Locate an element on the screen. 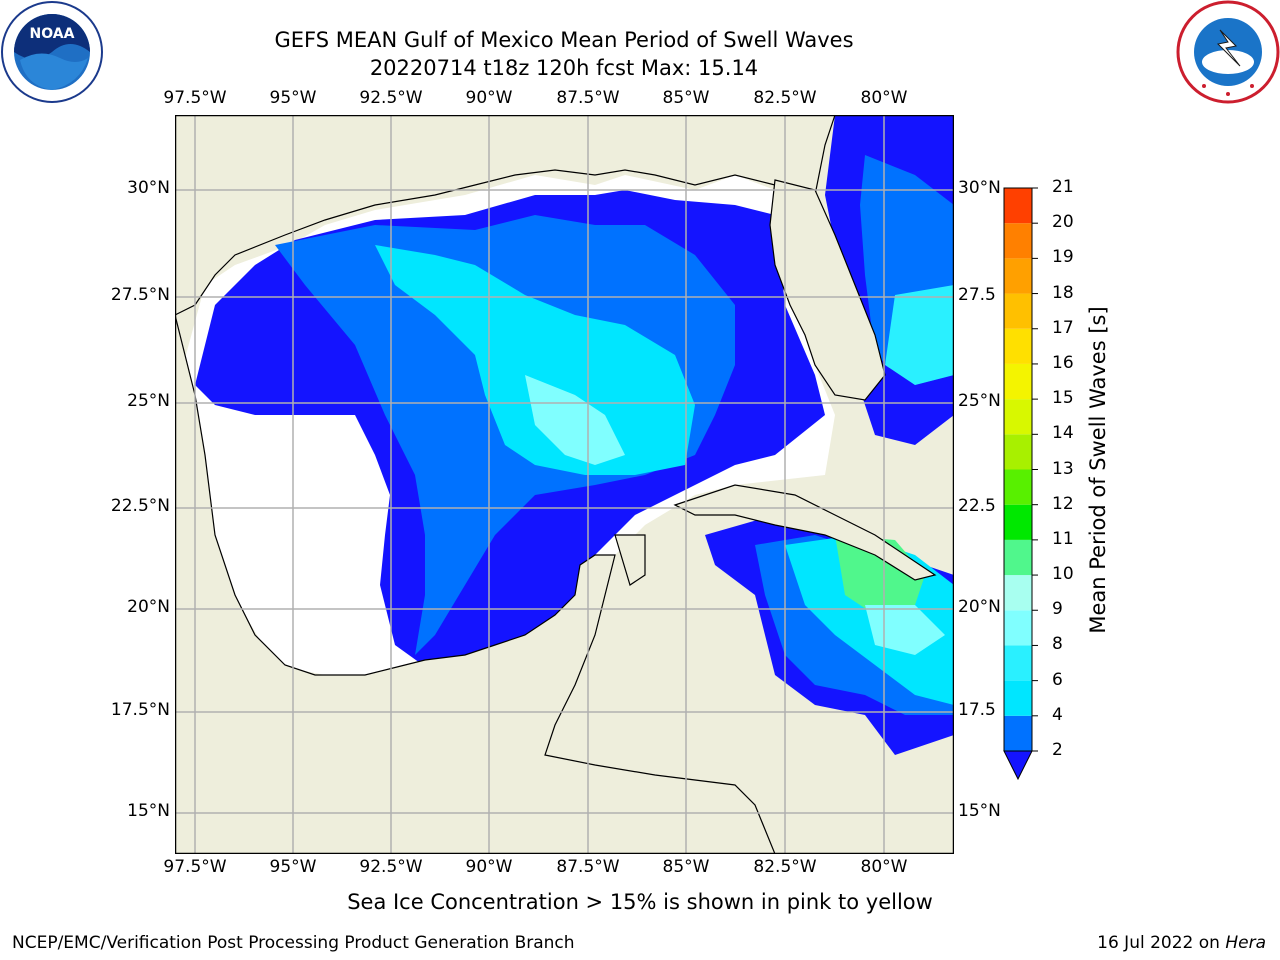  svg-text: NOAA is located at coordinates (52, 34).